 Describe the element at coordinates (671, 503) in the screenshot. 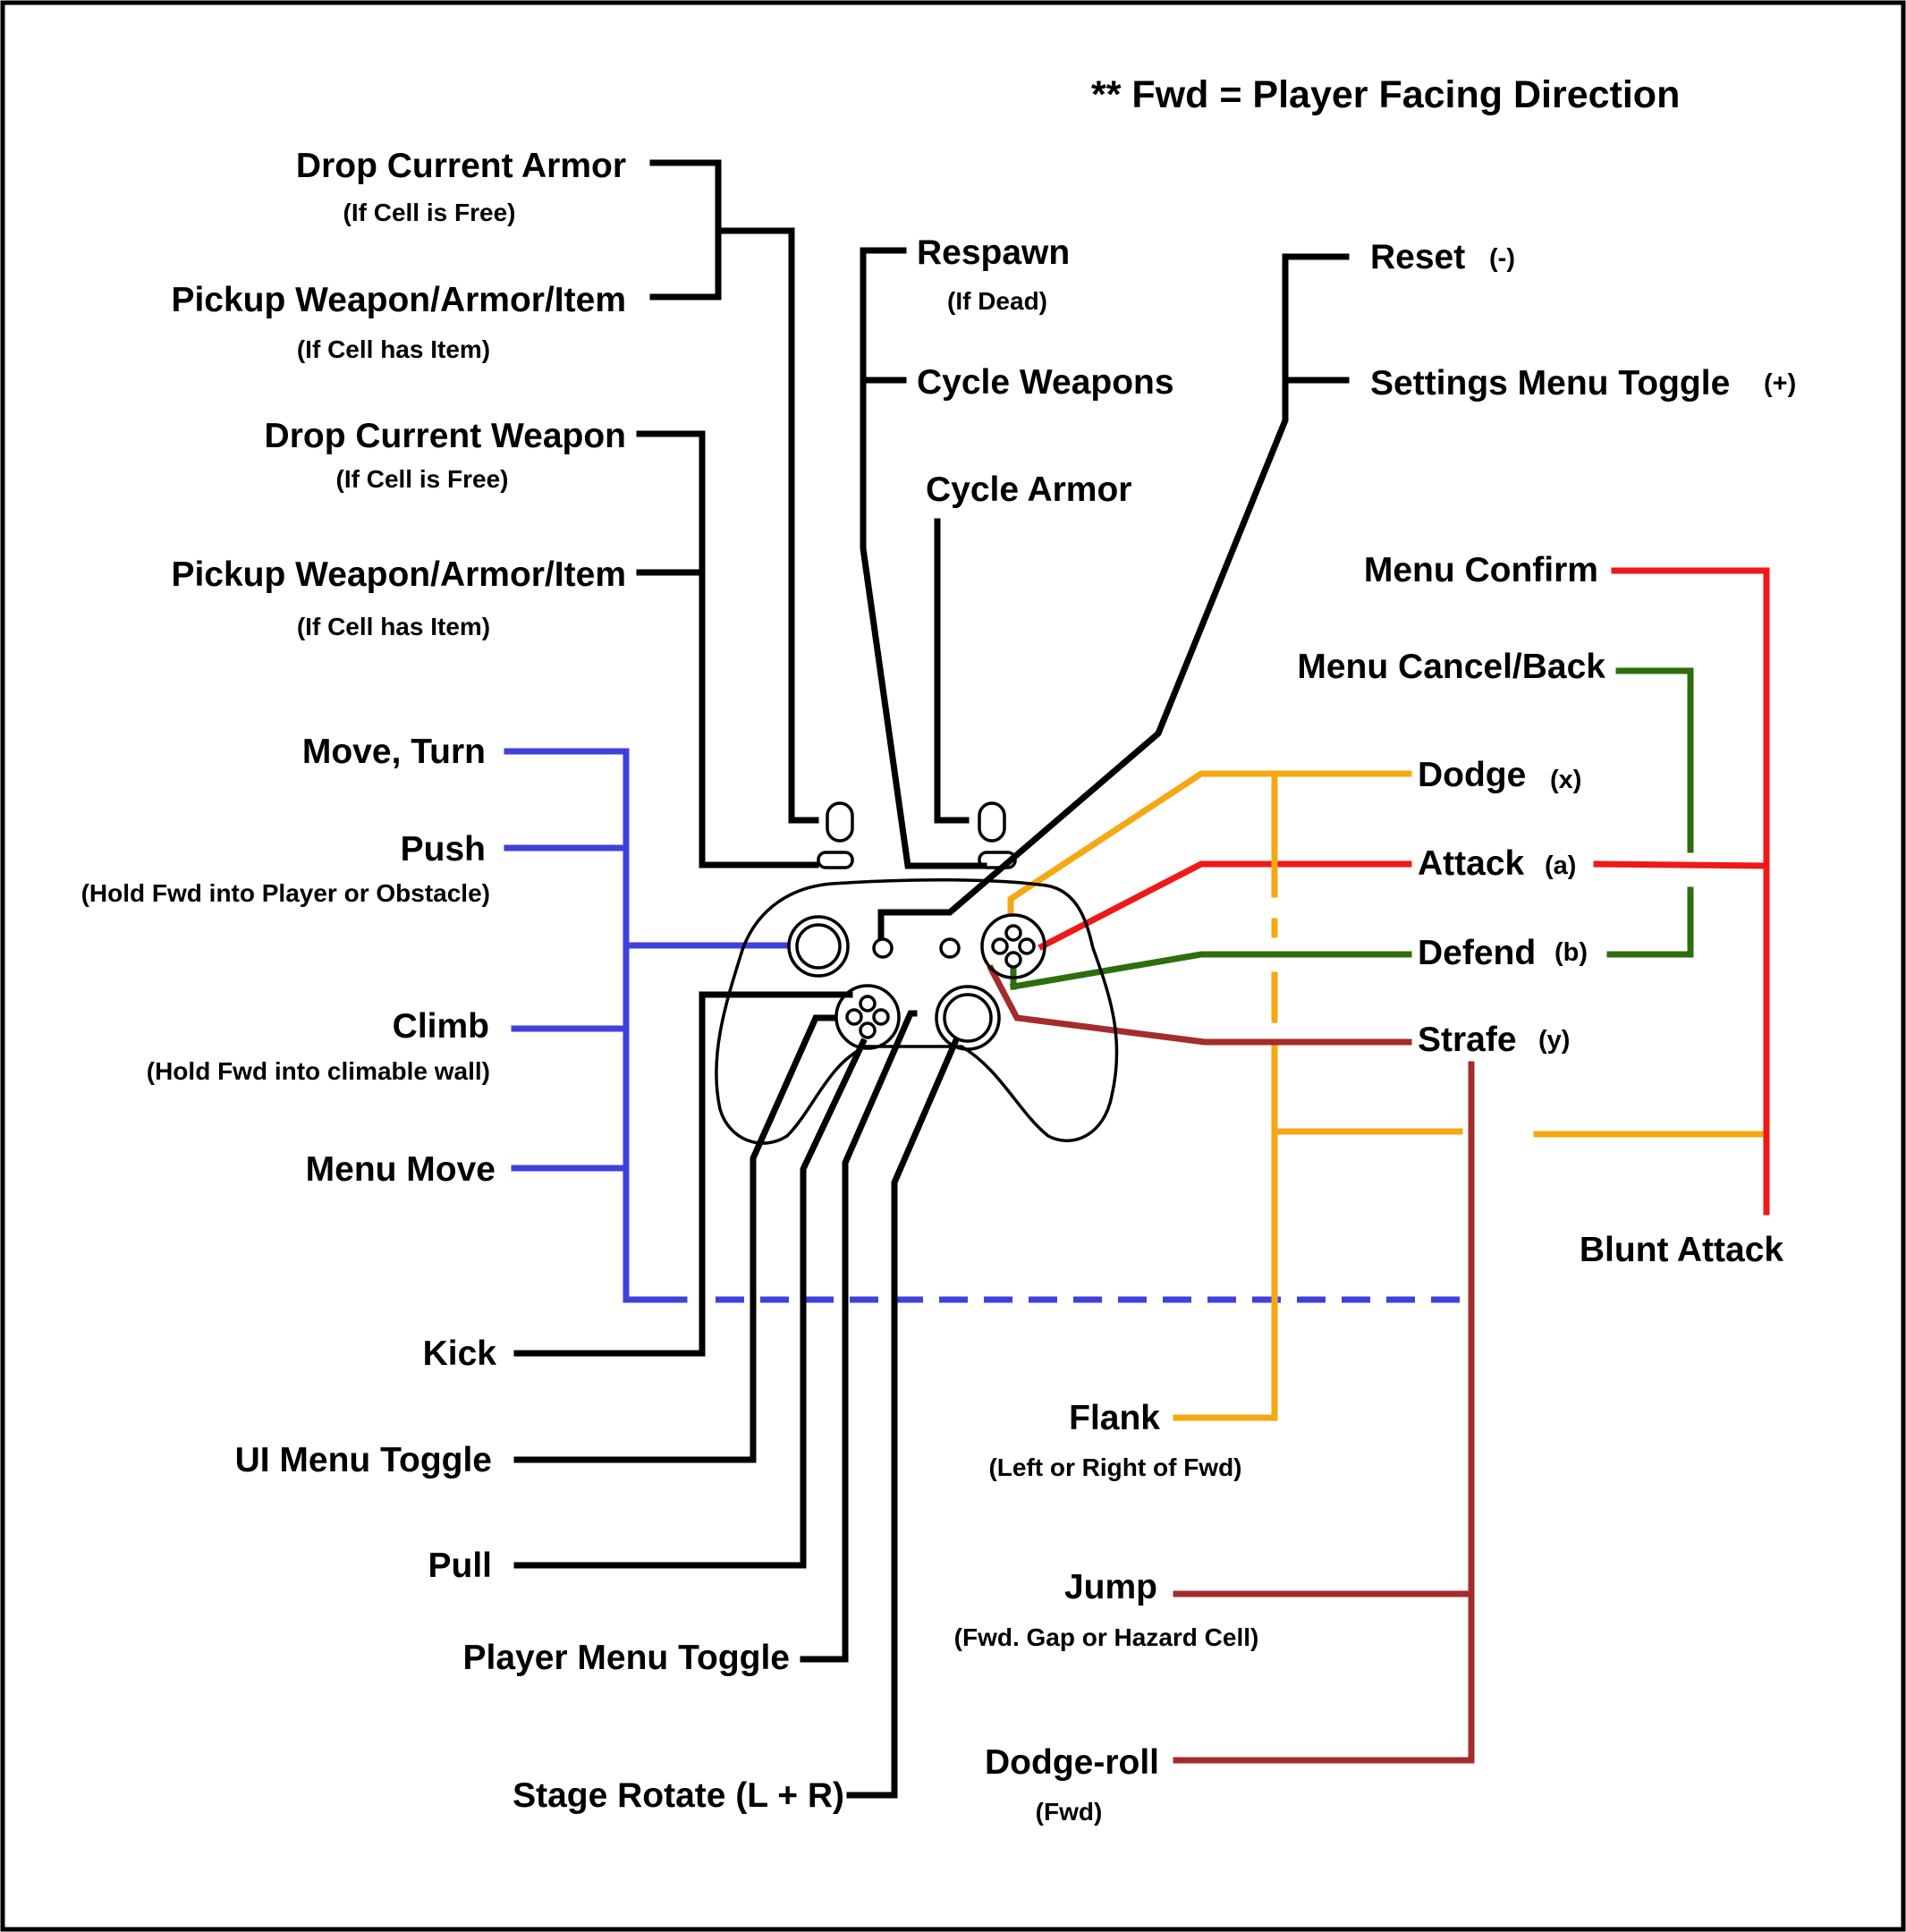

I see `weapon-bracket` at that location.